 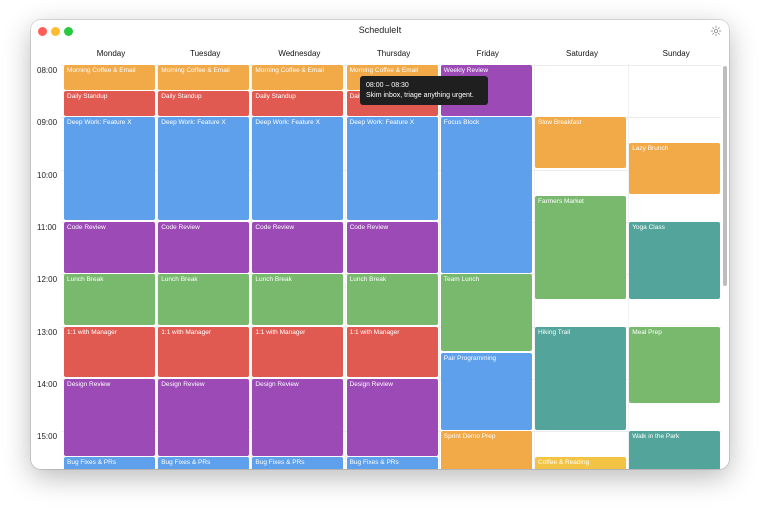 What do you see at coordinates (205, 53) in the screenshot?
I see `day-header-tuesday: Tuesday` at bounding box center [205, 53].